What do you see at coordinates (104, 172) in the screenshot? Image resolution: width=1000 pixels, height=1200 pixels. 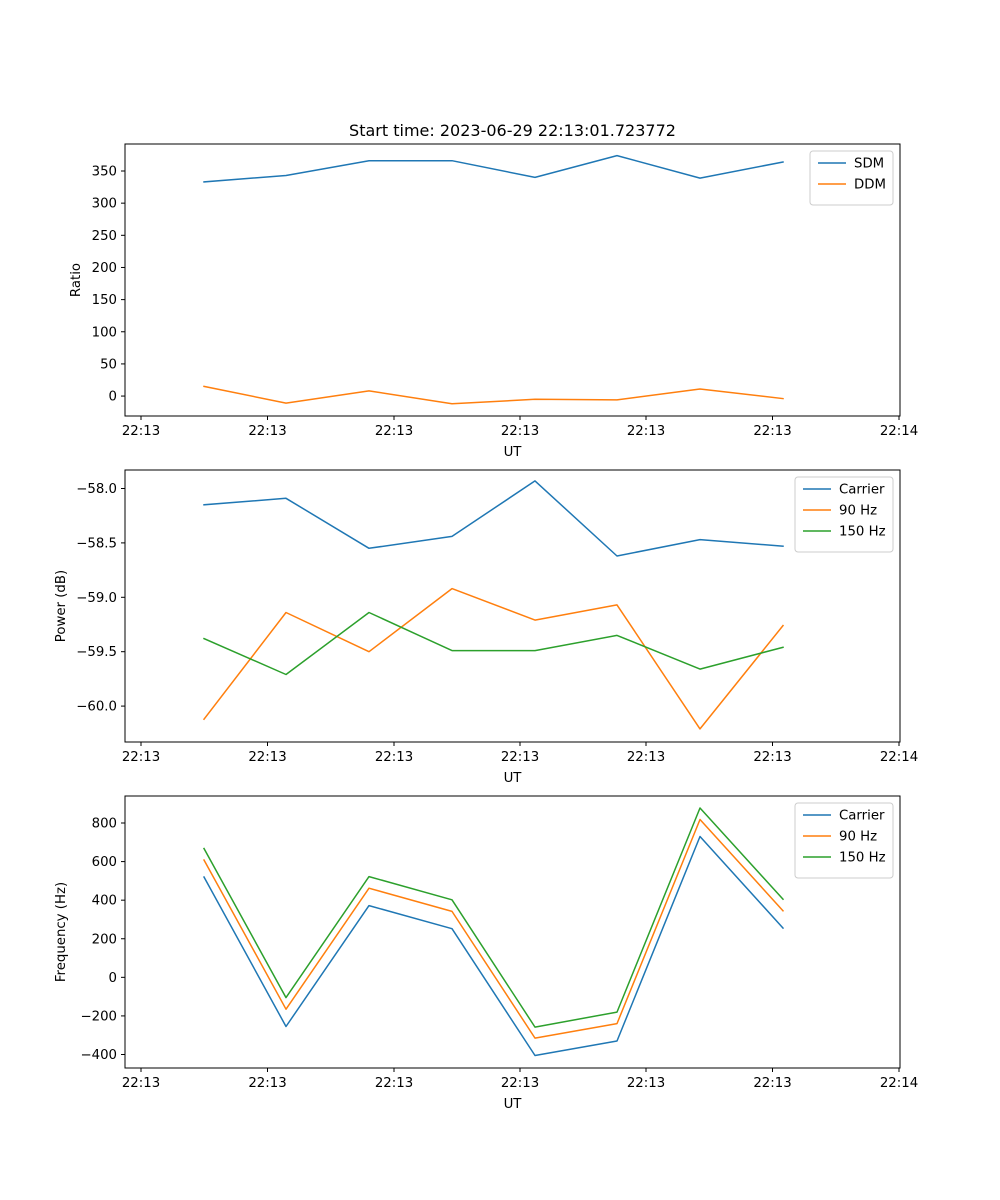 I see `y-tick-label: 350` at bounding box center [104, 172].